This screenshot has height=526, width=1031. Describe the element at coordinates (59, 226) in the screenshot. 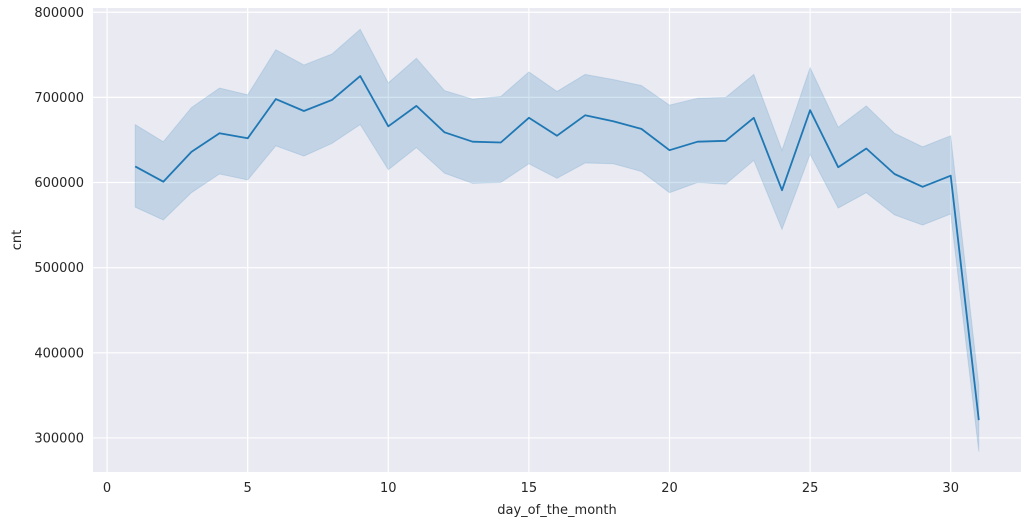

I see `y-tick-labels: 300000 400000 500000 600000 700000 800000` at that location.